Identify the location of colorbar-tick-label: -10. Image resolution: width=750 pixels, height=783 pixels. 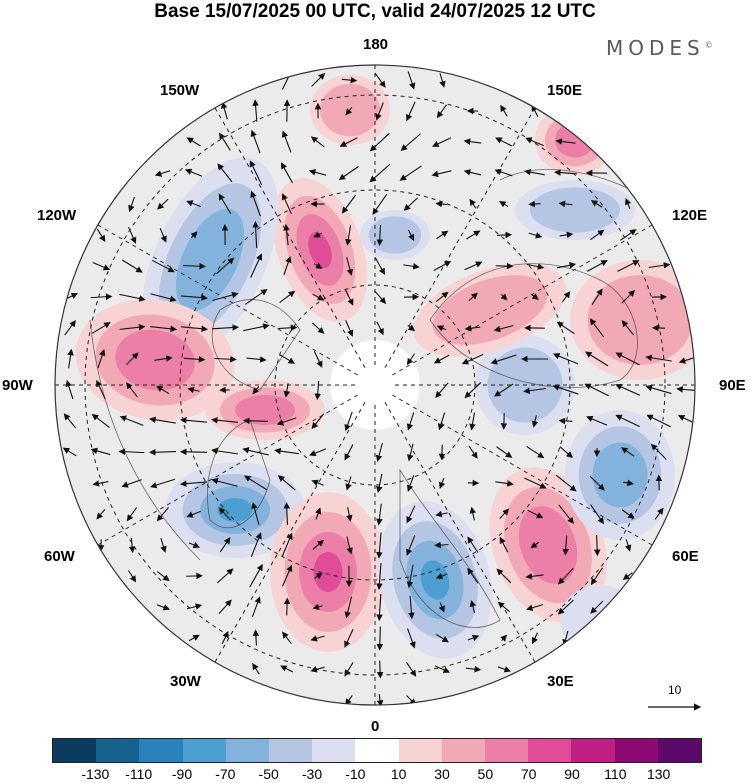
(355, 774).